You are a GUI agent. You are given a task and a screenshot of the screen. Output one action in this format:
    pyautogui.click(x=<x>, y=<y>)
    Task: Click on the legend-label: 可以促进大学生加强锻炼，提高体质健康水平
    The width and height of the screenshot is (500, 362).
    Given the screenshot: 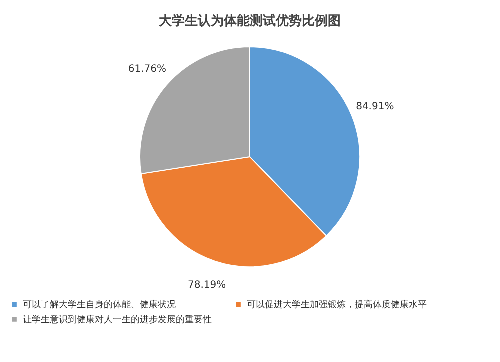 What is the action you would take?
    pyautogui.click(x=337, y=305)
    